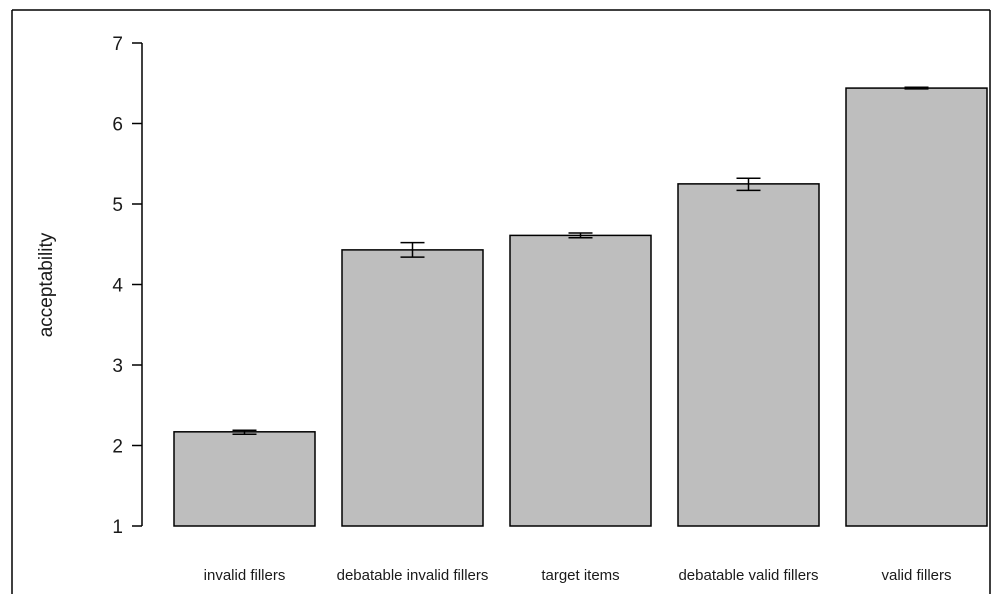  Describe the element at coordinates (245, 575) in the screenshot. I see `x-category-label: invalid fillers` at that location.